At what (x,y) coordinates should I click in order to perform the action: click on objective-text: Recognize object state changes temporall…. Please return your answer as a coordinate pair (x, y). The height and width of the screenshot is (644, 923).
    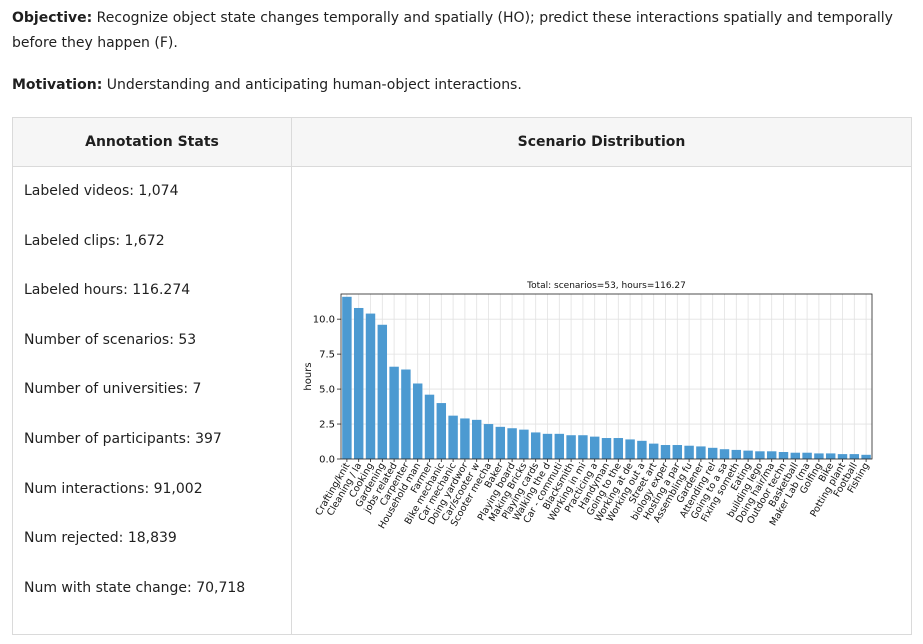
    Looking at the image, I should click on (452, 30).